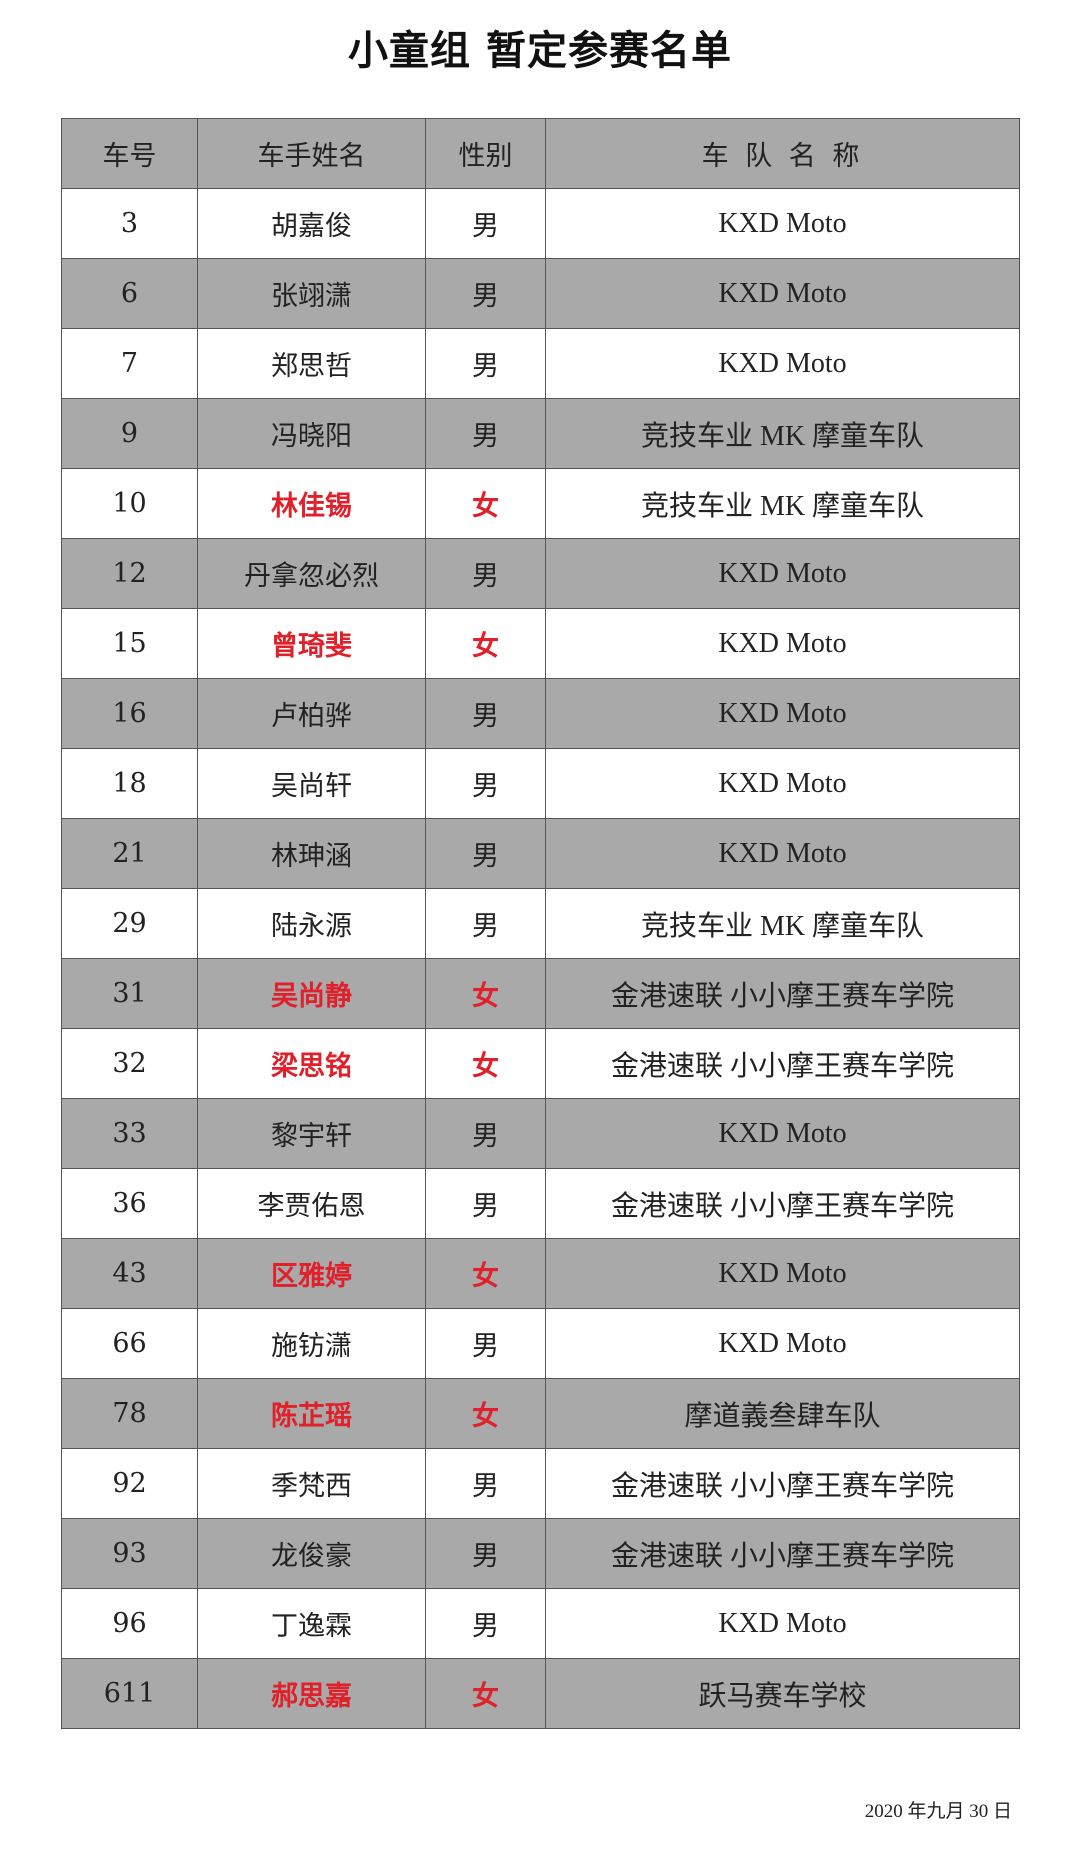 The image size is (1080, 1860). What do you see at coordinates (540, 1203) in the screenshot?
I see `table-row: 36 李贾佑恩男金港速联 小小摩王赛车学院` at bounding box center [540, 1203].